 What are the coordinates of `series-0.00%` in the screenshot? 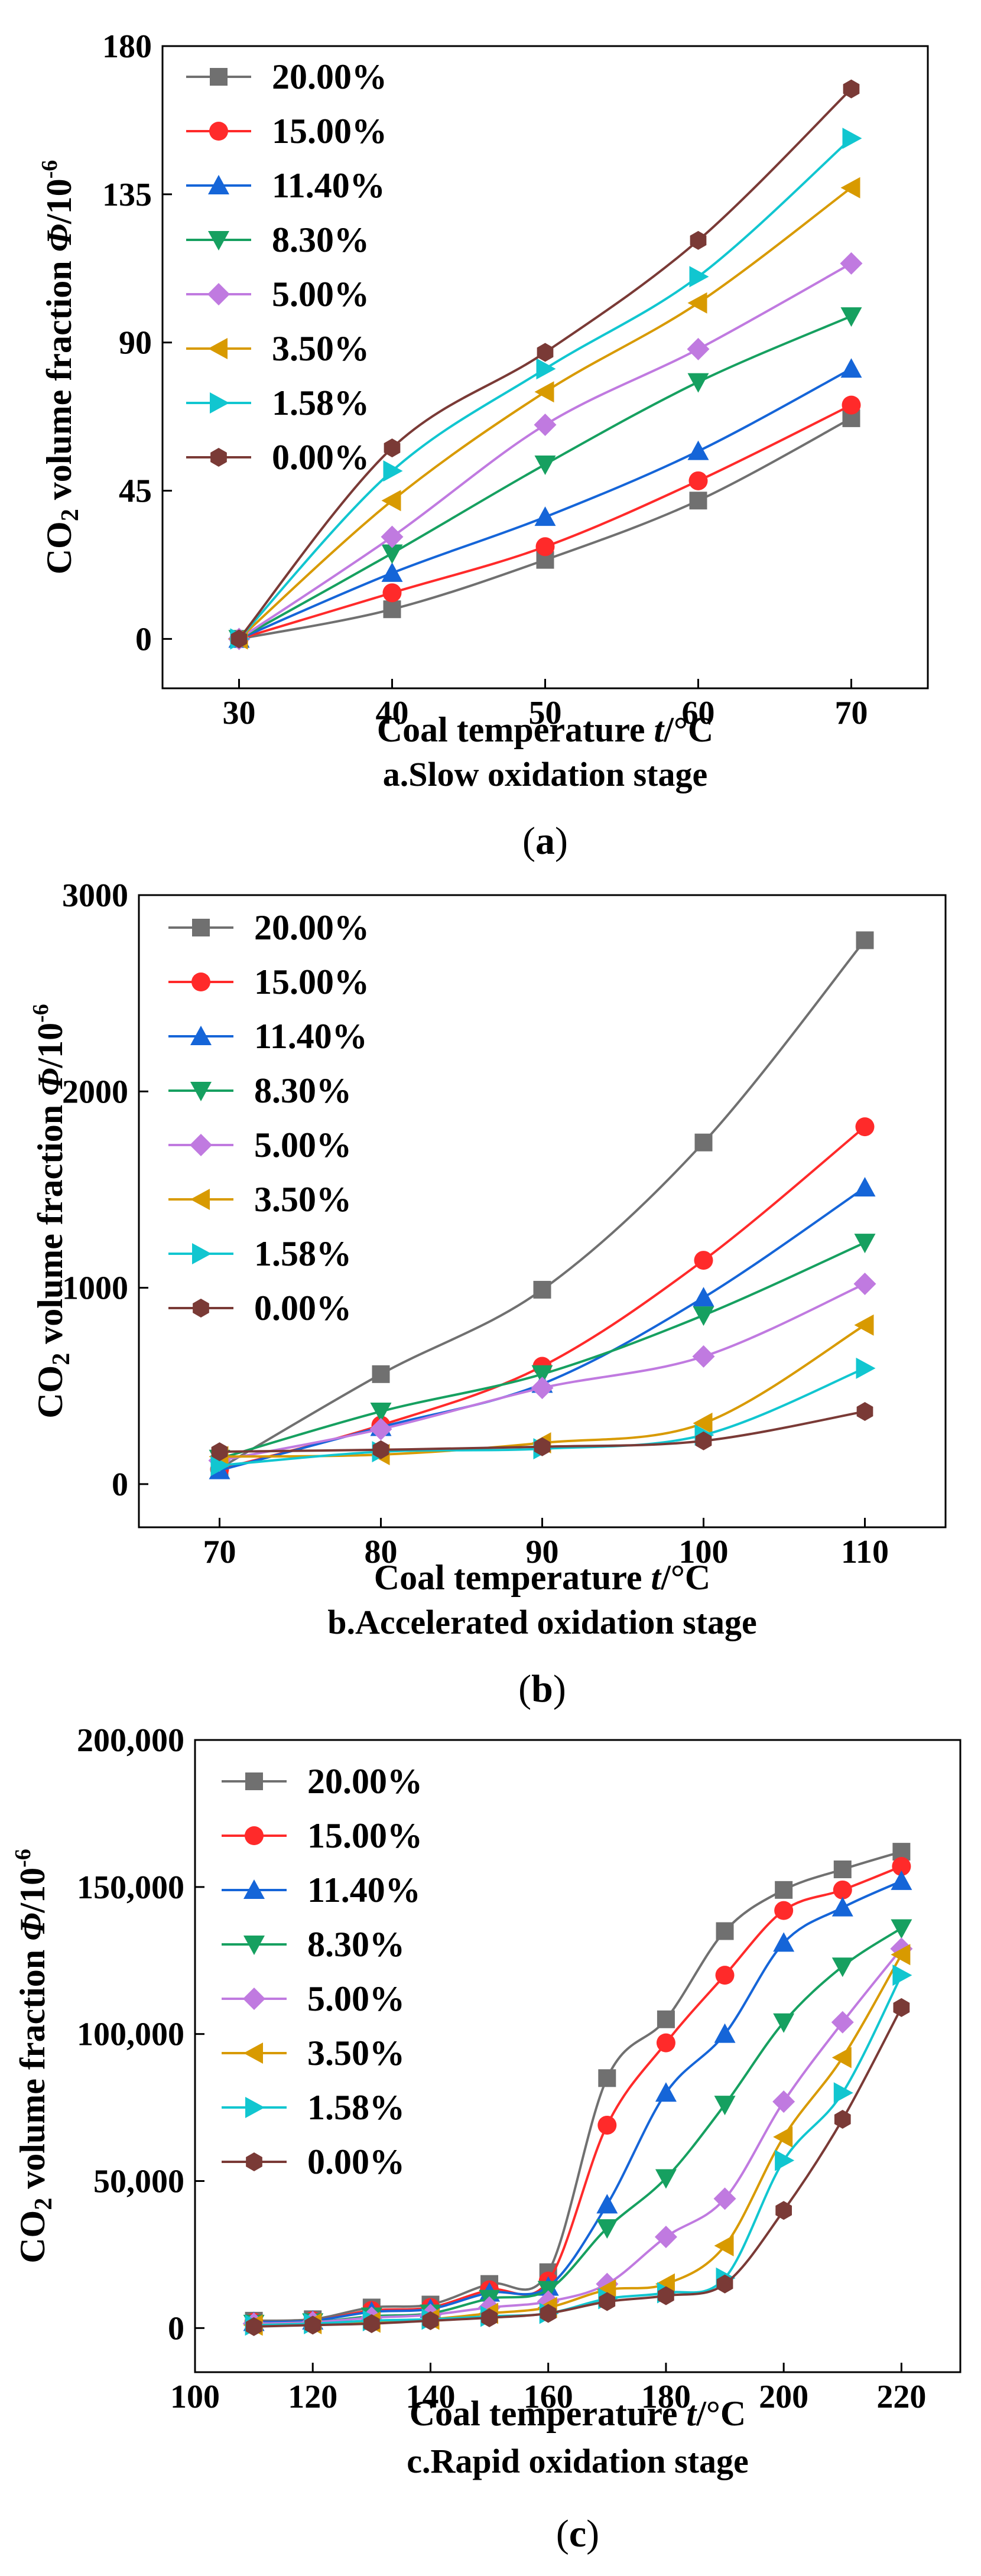 It's located at (545, 364).